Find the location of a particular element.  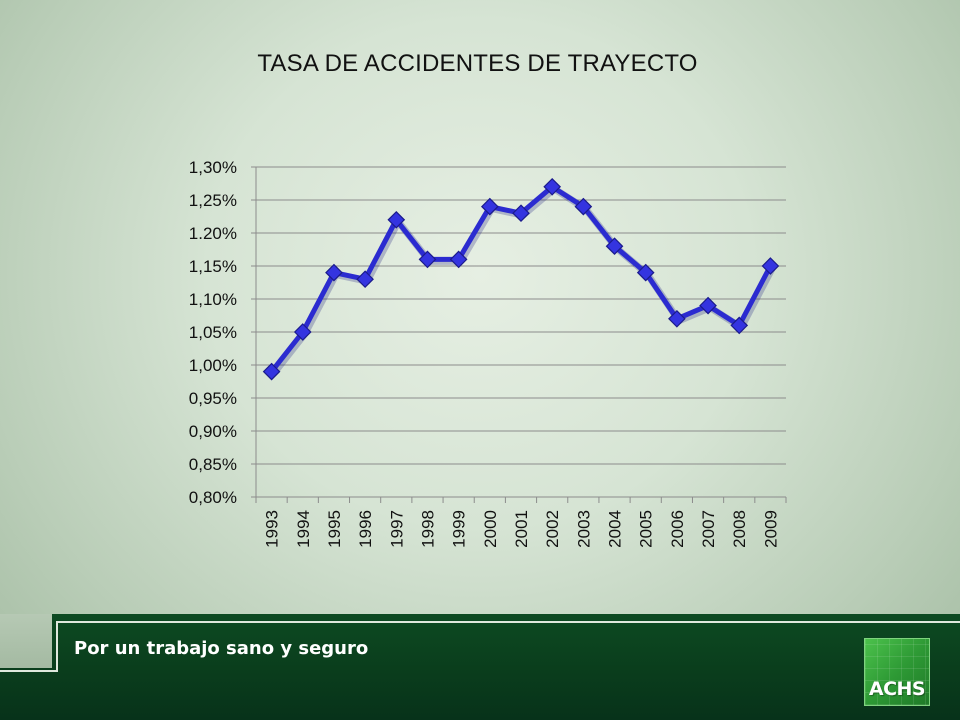

x-tick-label: 1999 is located at coordinates (459, 529).